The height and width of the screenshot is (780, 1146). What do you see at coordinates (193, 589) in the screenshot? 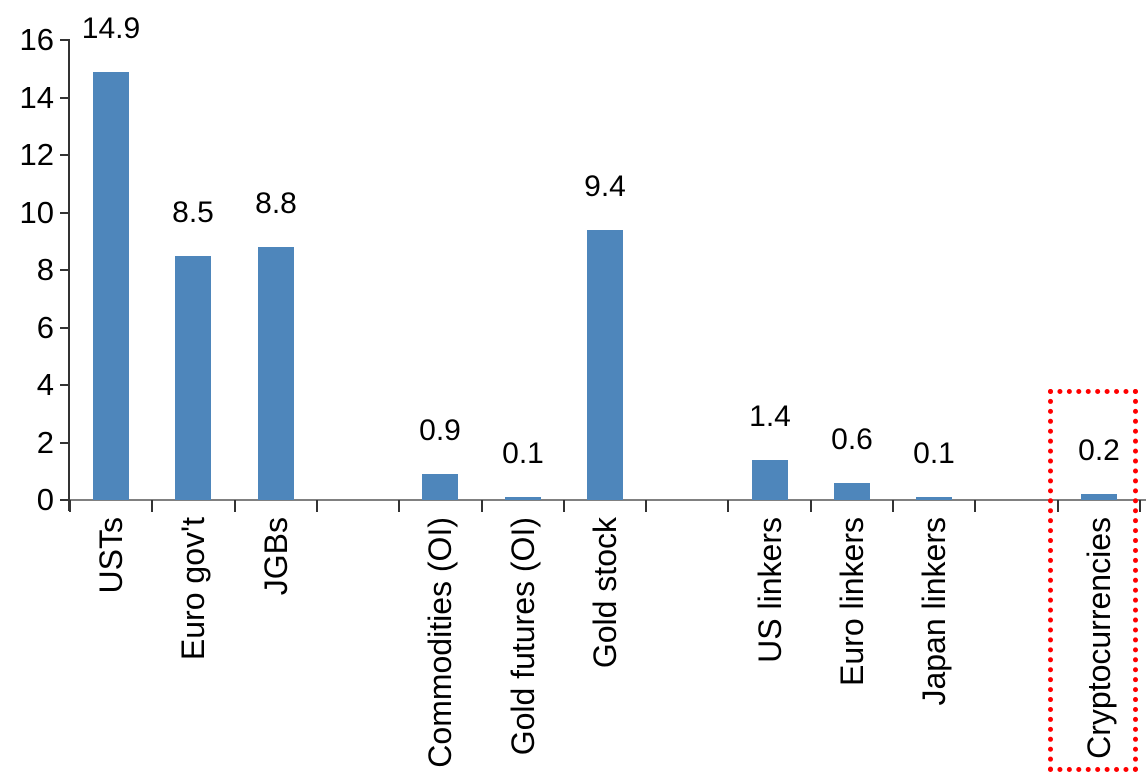
I see `category-label: Euro gov't` at bounding box center [193, 589].